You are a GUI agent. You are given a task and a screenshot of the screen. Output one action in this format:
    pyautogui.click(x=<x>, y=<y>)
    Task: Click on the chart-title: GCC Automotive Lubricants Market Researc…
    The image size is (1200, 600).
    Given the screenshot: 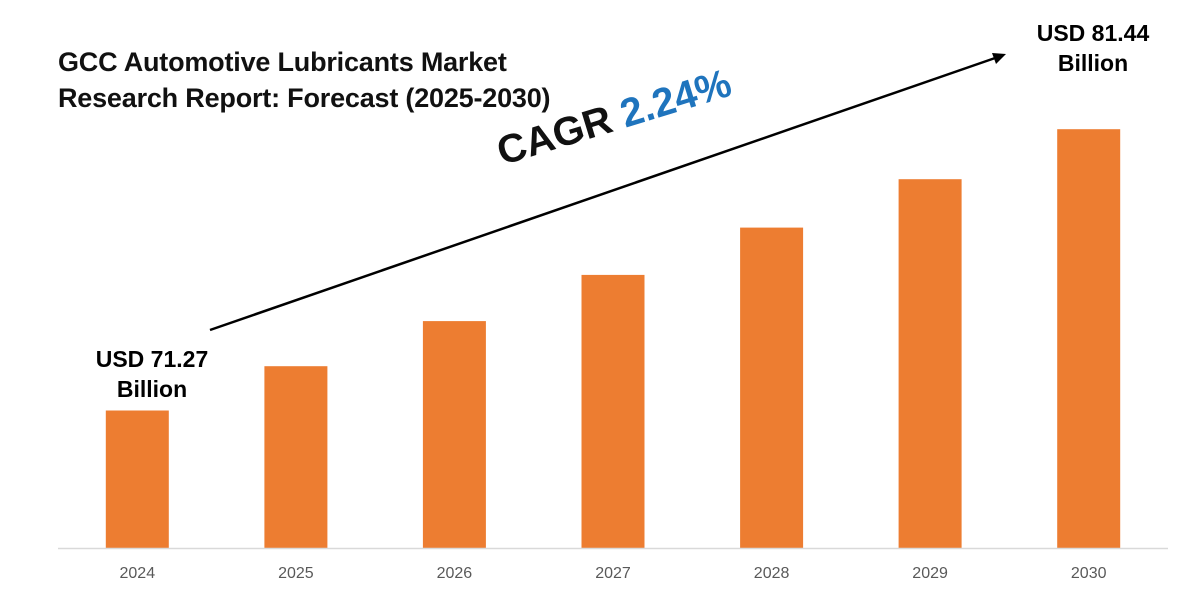 What is the action you would take?
    pyautogui.click(x=304, y=80)
    